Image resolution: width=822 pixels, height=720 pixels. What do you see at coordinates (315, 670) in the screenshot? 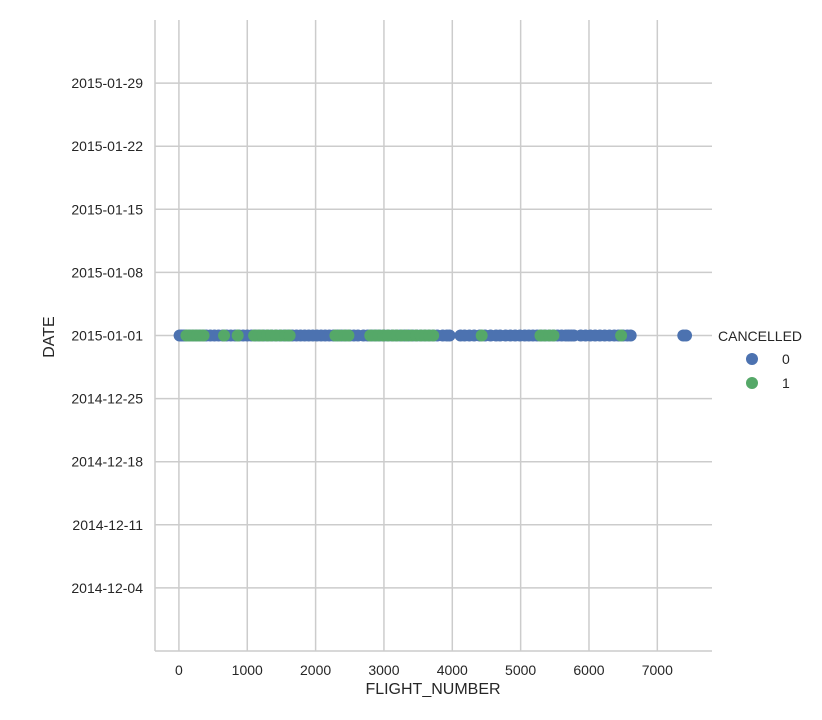
I see `x-tick-label: 2000` at bounding box center [315, 670].